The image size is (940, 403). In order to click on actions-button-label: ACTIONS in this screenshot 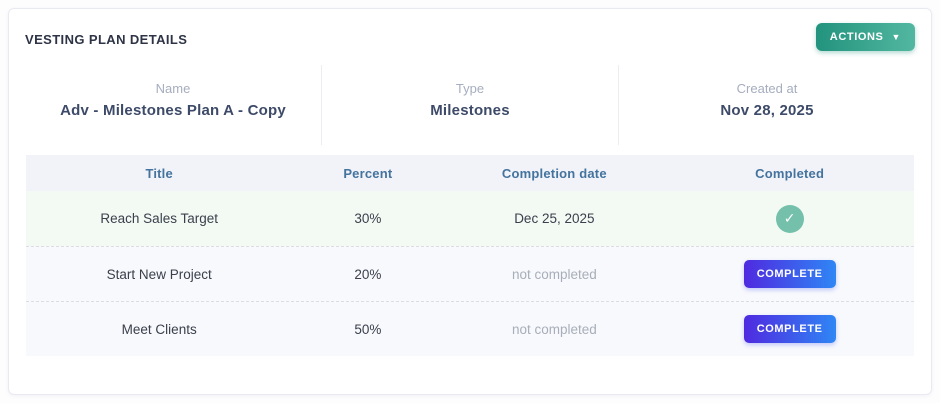, I will do `click(856, 37)`.